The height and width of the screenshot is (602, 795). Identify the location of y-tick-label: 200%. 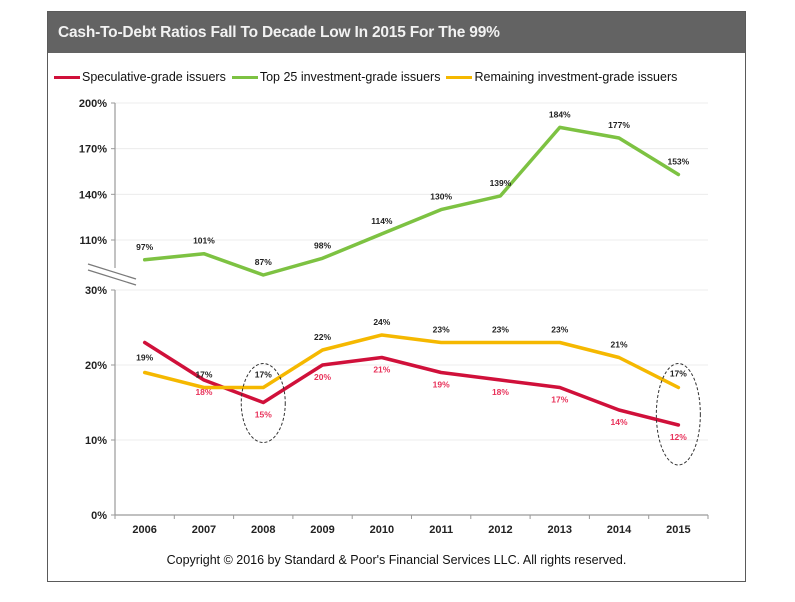
(93, 104).